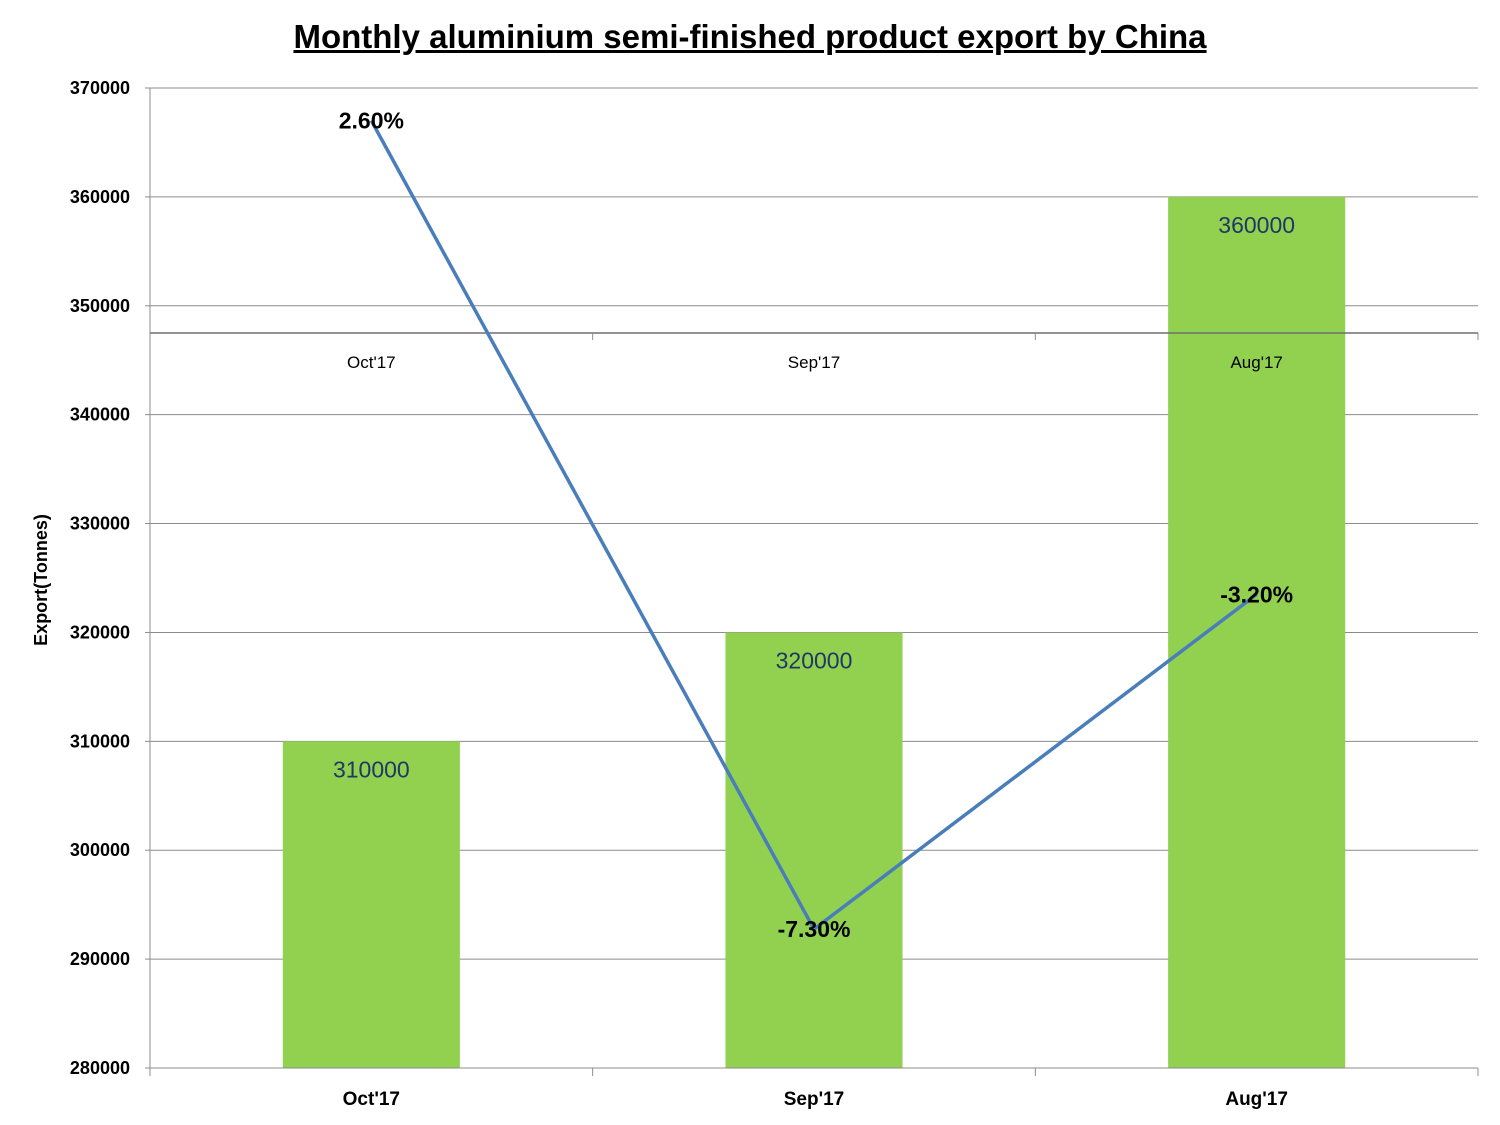 Image resolution: width=1500 pixels, height=1125 pixels. Describe the element at coordinates (1256, 362) in the screenshot. I see `secondary-x-tick-label: Aug'17` at that location.